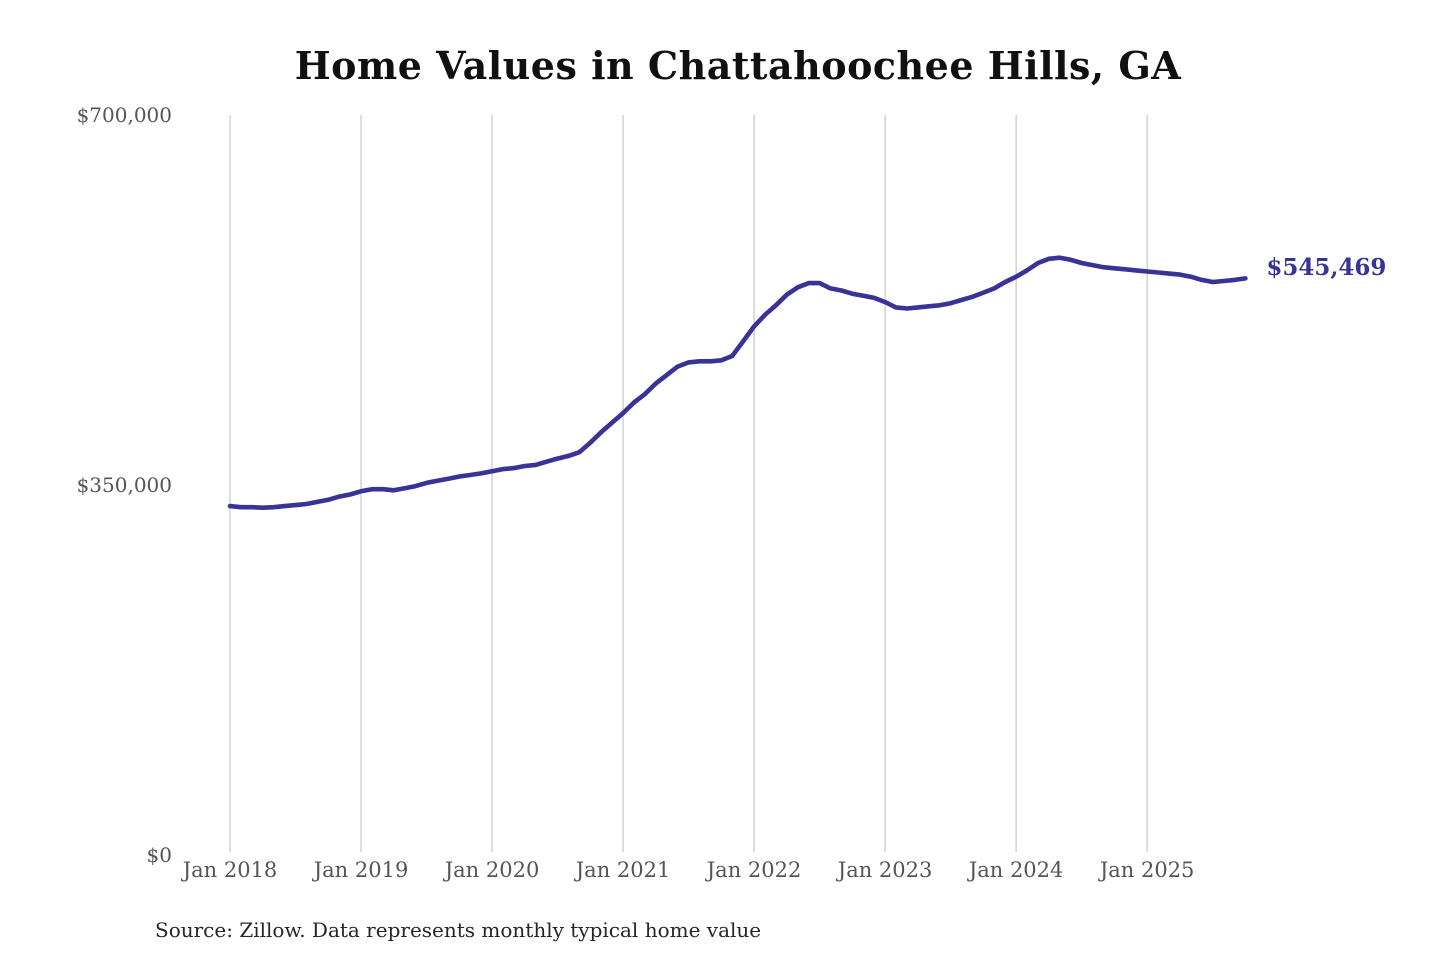  Describe the element at coordinates (124, 115) in the screenshot. I see `y-tick-label-0: $700,000` at that location.